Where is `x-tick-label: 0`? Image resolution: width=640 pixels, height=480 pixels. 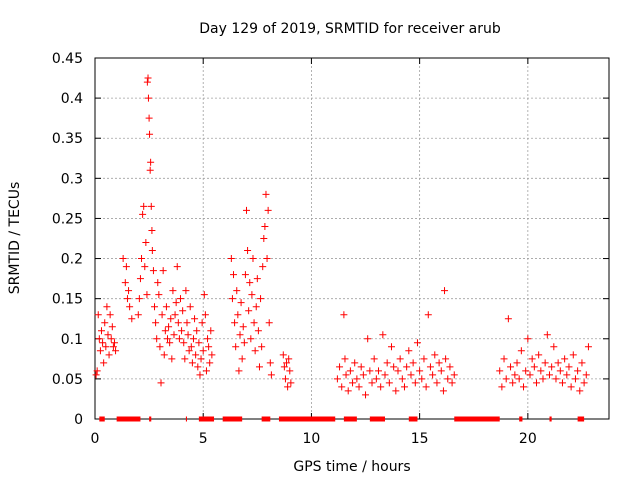 x-tick-label: 0 is located at coordinates (95, 439).